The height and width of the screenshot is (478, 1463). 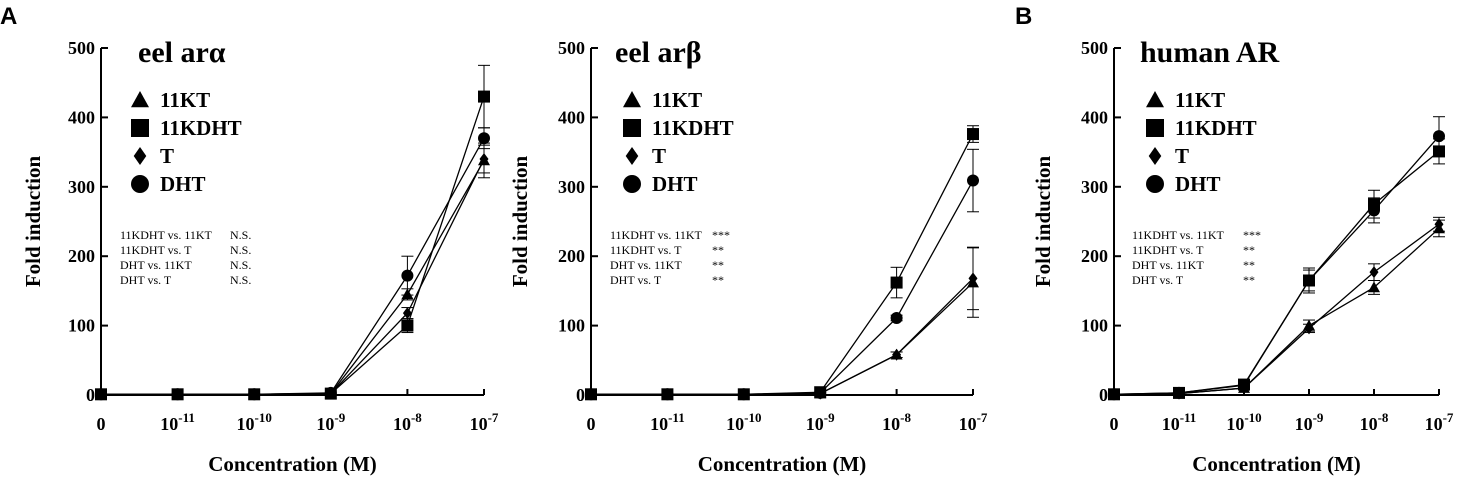 What do you see at coordinates (1023, 16) in the screenshot?
I see `panel-letter-b: B` at bounding box center [1023, 16].